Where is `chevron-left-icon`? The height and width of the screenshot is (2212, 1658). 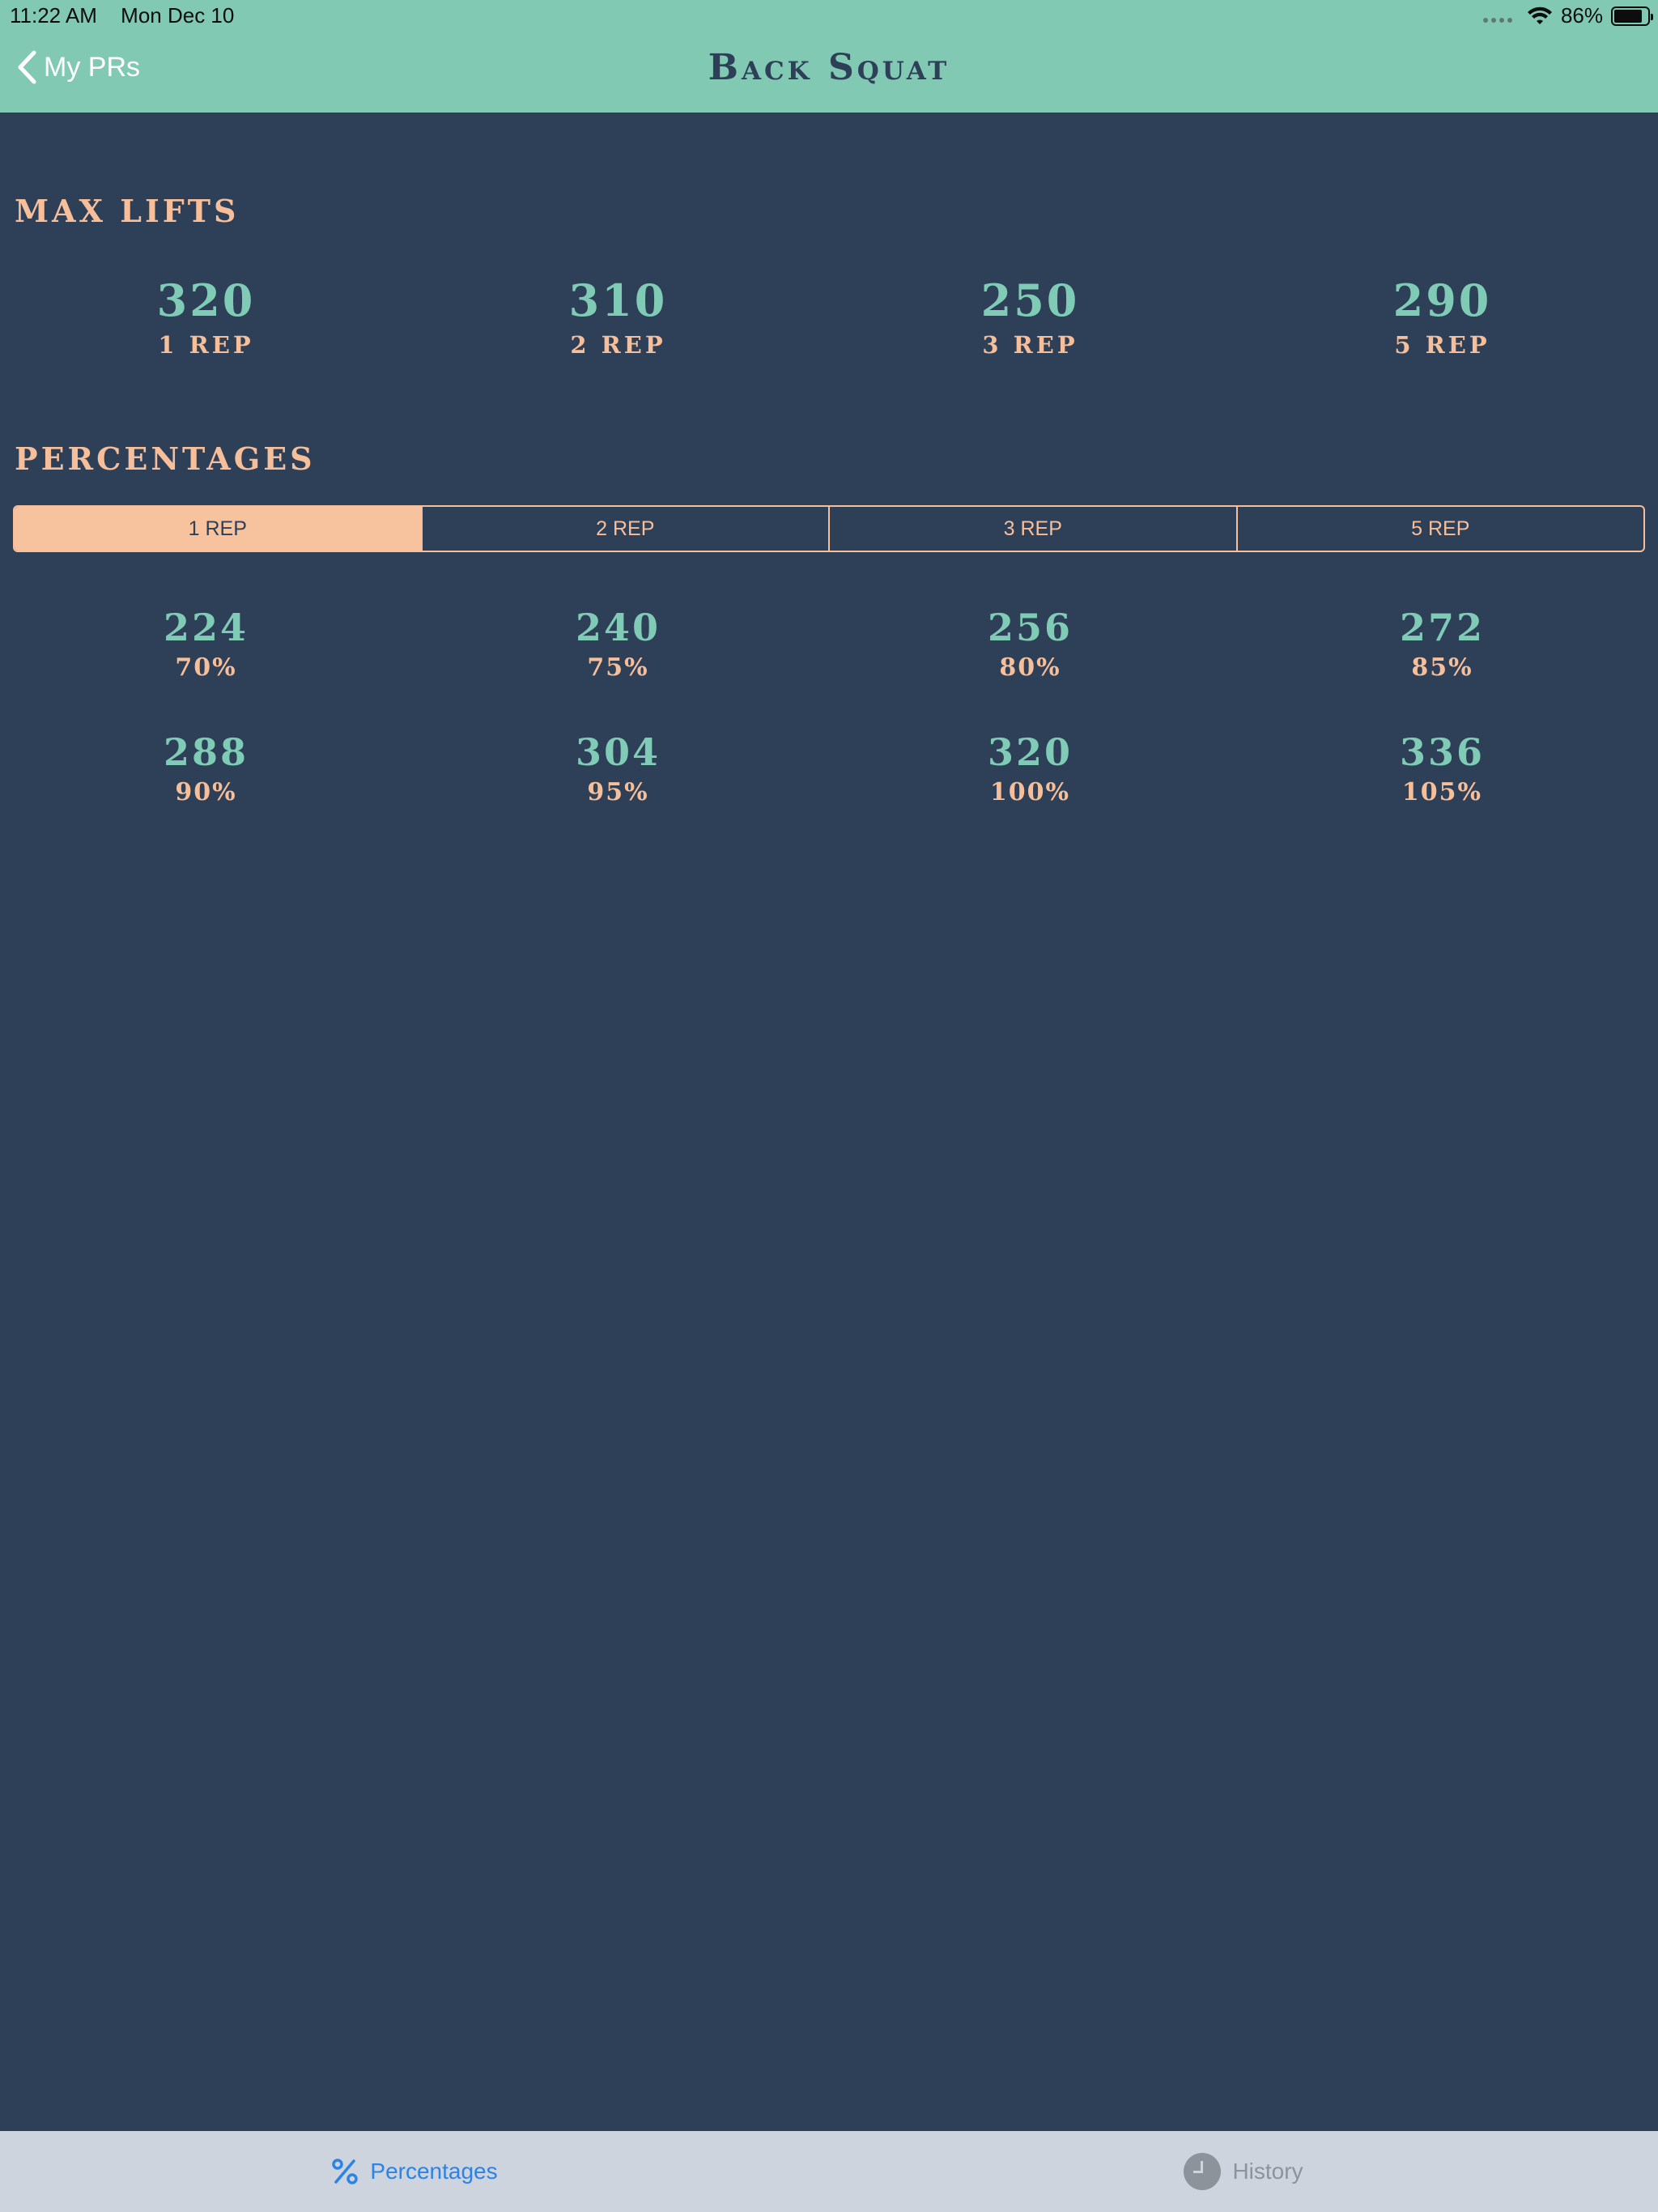
chevron-left-icon is located at coordinates (27, 67).